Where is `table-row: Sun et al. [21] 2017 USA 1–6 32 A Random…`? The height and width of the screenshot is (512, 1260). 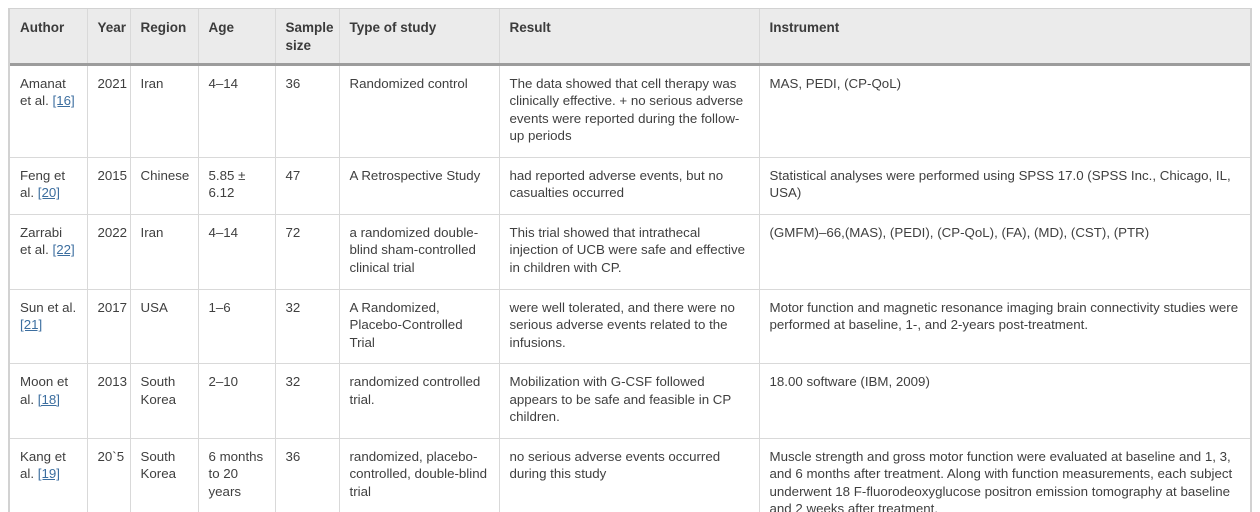 table-row: Sun et al. [21] 2017 USA 1–6 32 A Random… is located at coordinates (630, 327).